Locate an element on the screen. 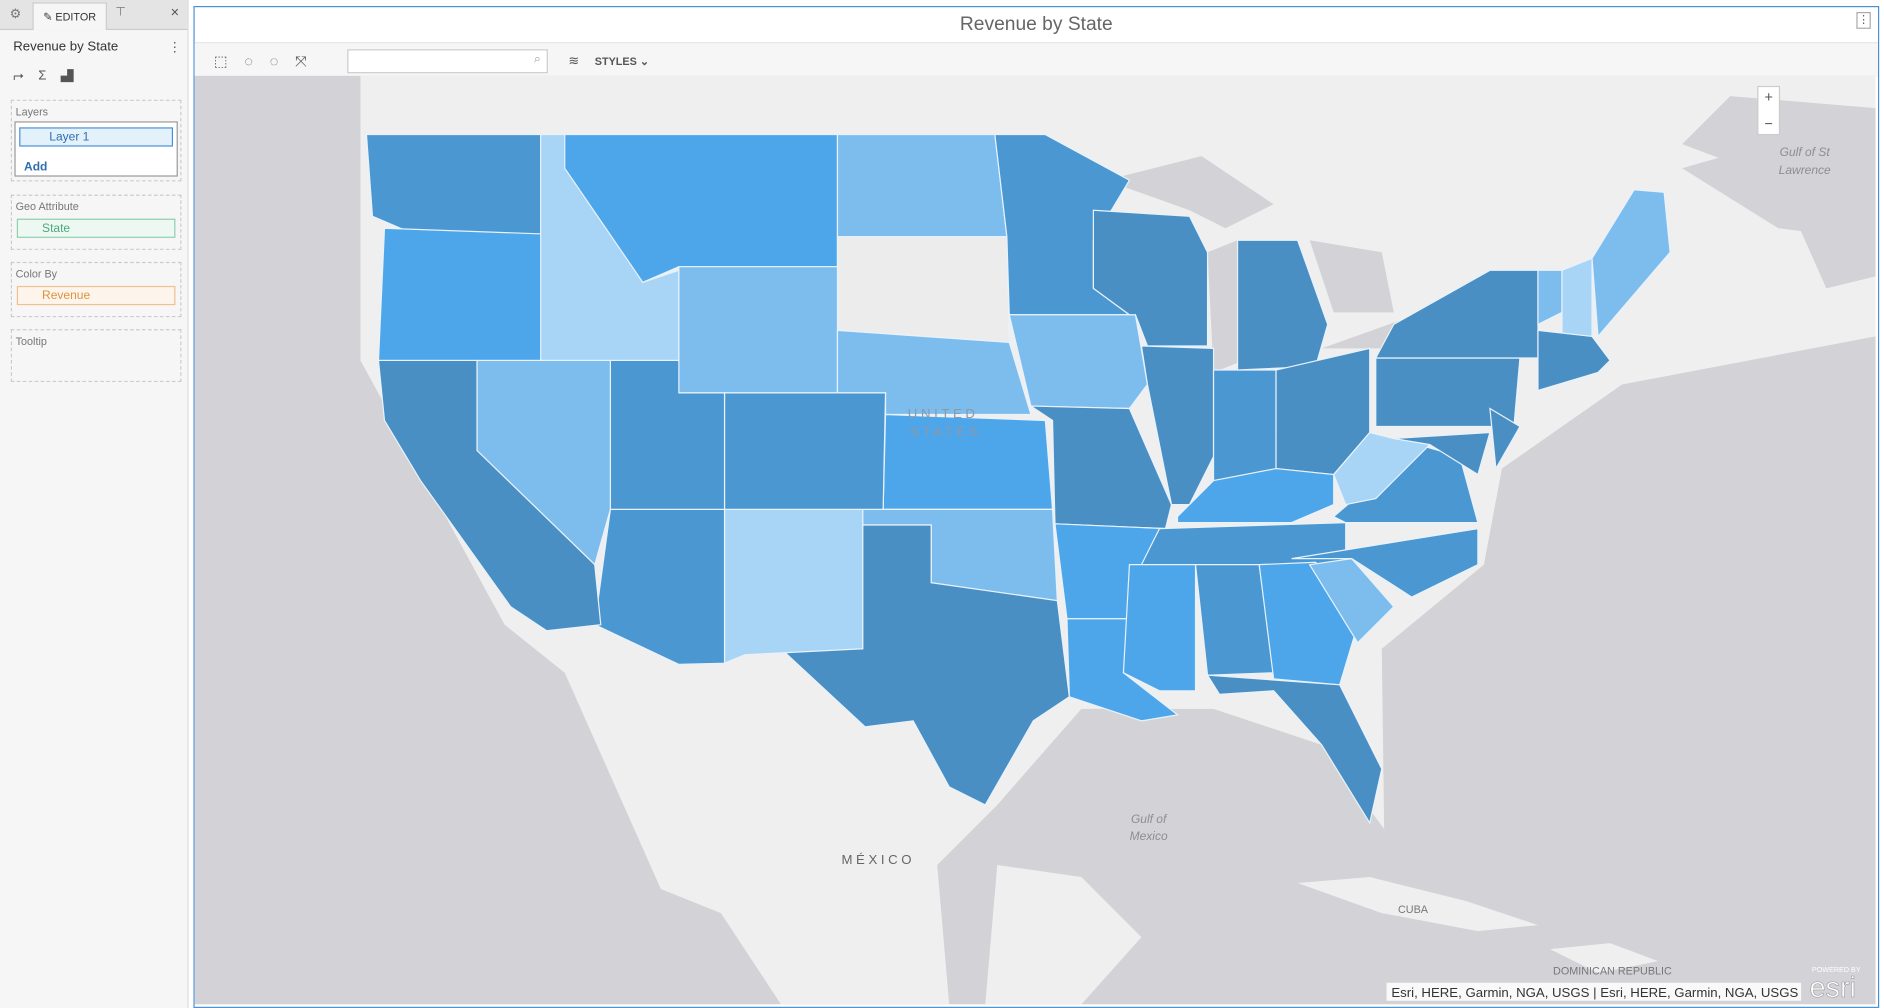  search-box: ⌕ is located at coordinates (447, 61).